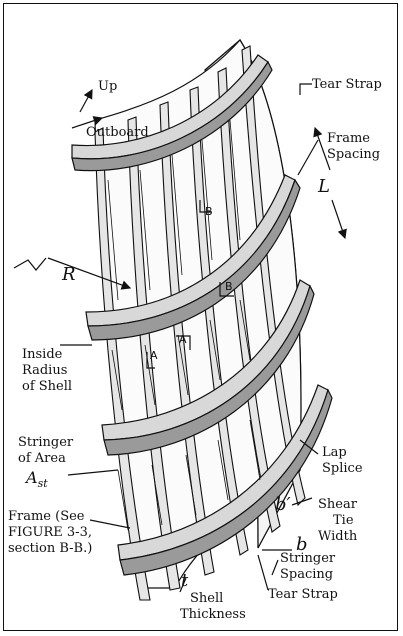 This screenshot has height=636, width=403. I want to click on t-label: t, so click(185, 580).